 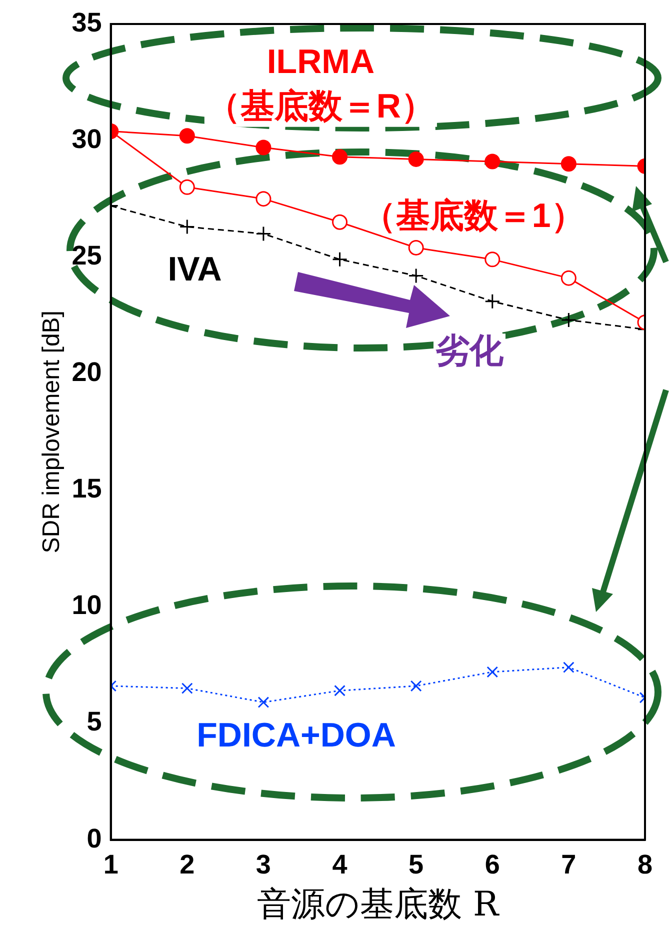 What do you see at coordinates (87, 605) in the screenshot?
I see `y-tick-label: 10` at bounding box center [87, 605].